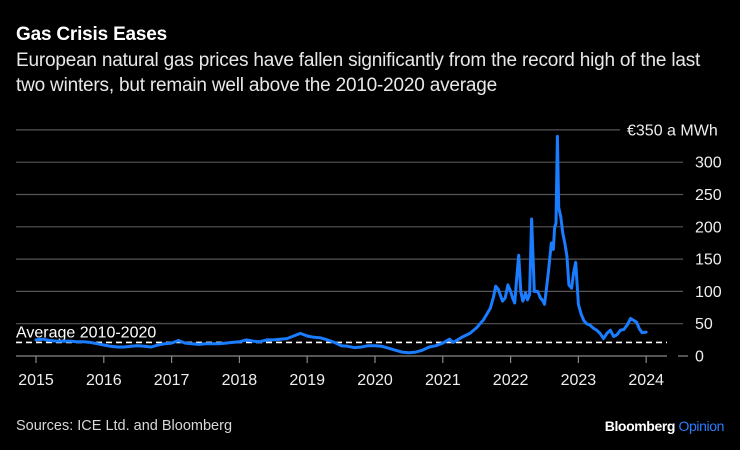  Describe the element at coordinates (307, 380) in the screenshot. I see `x-tick-label: 2019` at that location.